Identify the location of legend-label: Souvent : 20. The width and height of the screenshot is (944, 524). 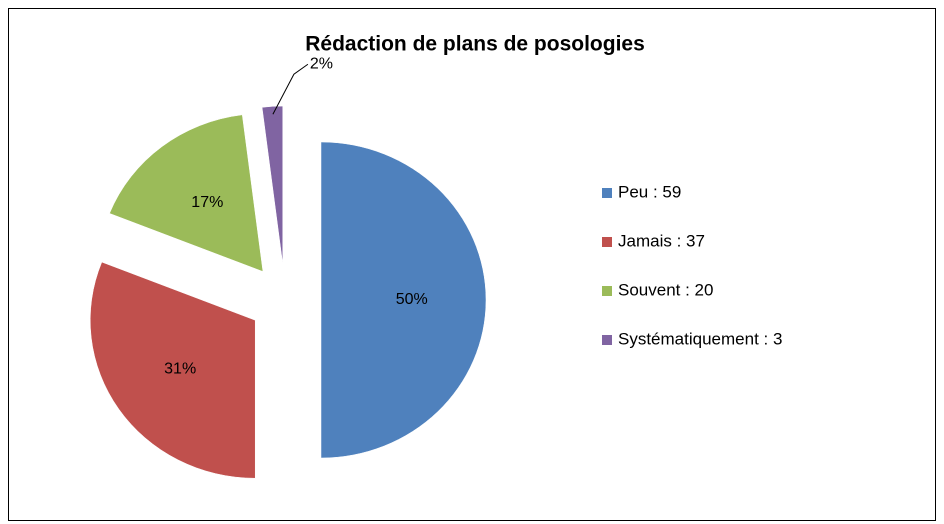
(665, 289).